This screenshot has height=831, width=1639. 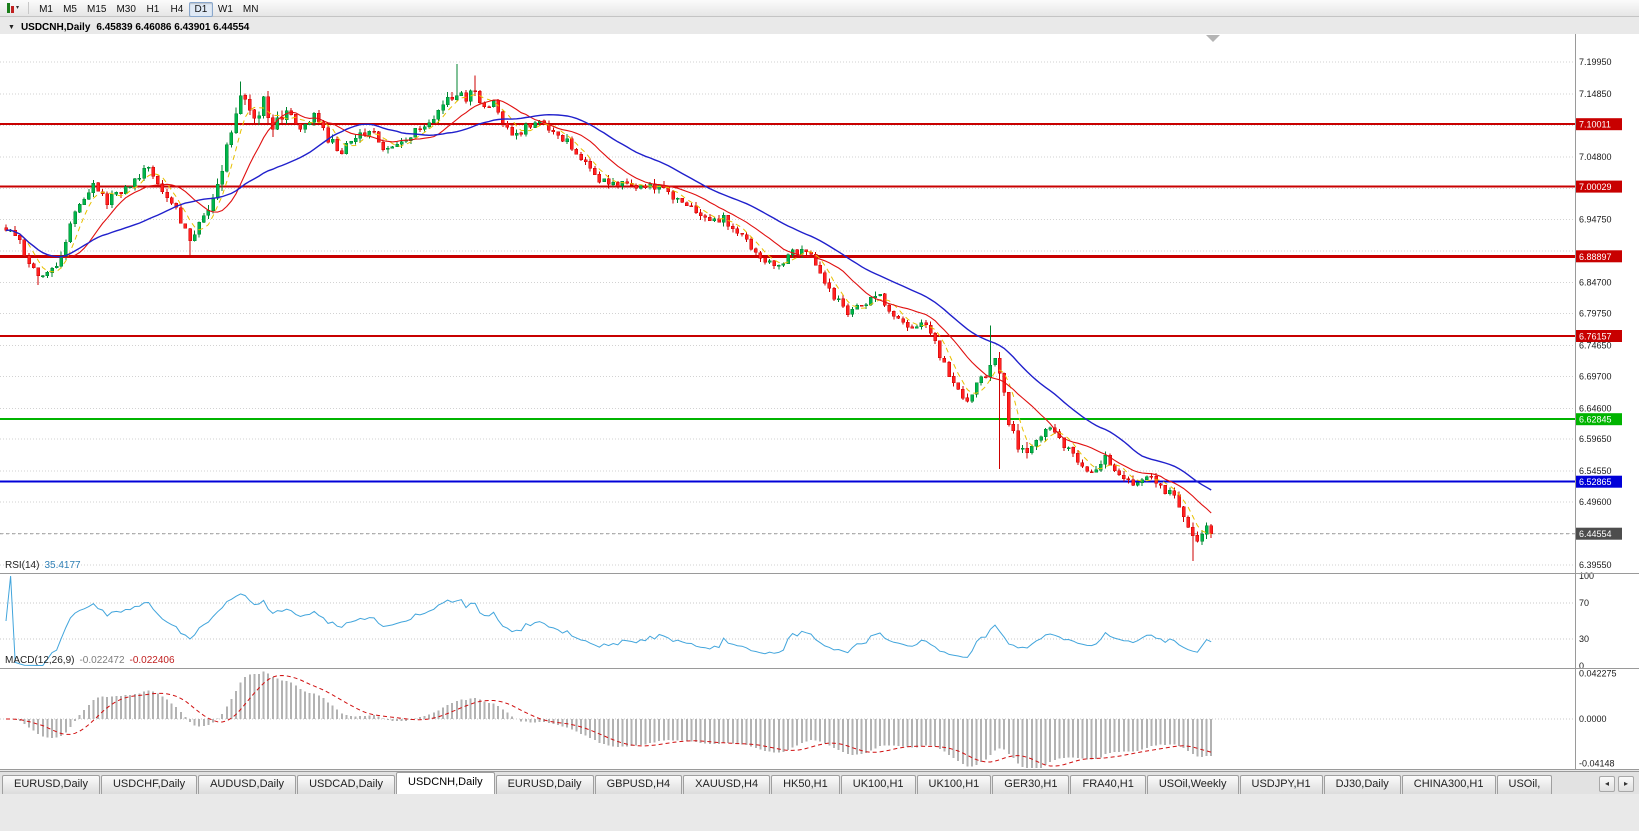 I want to click on timeframe-button-d1: D1, so click(x=200, y=9).